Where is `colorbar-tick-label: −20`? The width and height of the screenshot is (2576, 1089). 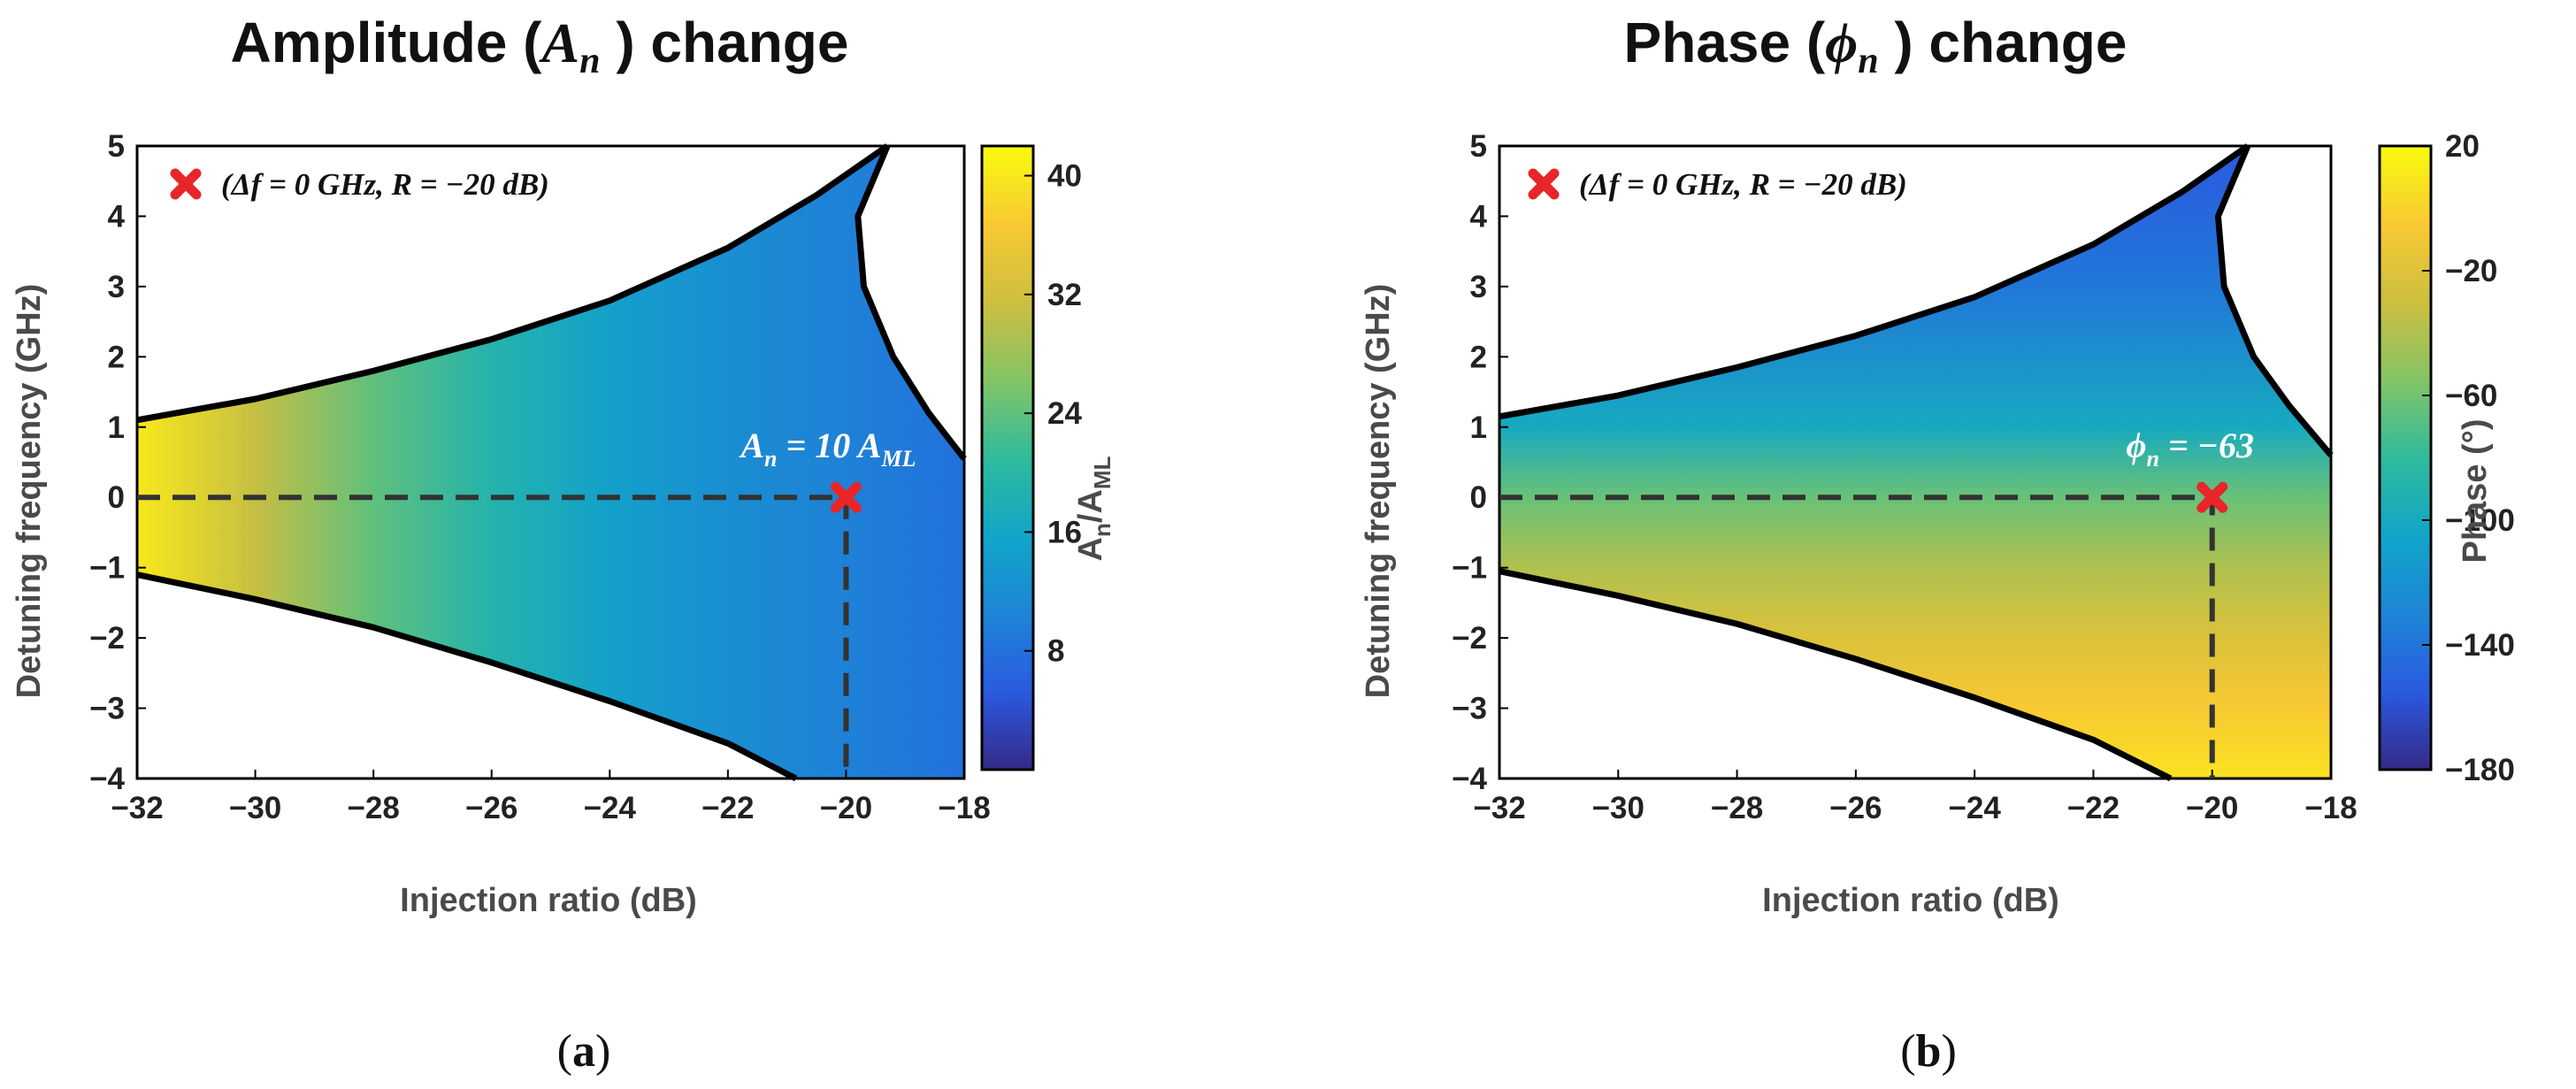 colorbar-tick-label: −20 is located at coordinates (2471, 271).